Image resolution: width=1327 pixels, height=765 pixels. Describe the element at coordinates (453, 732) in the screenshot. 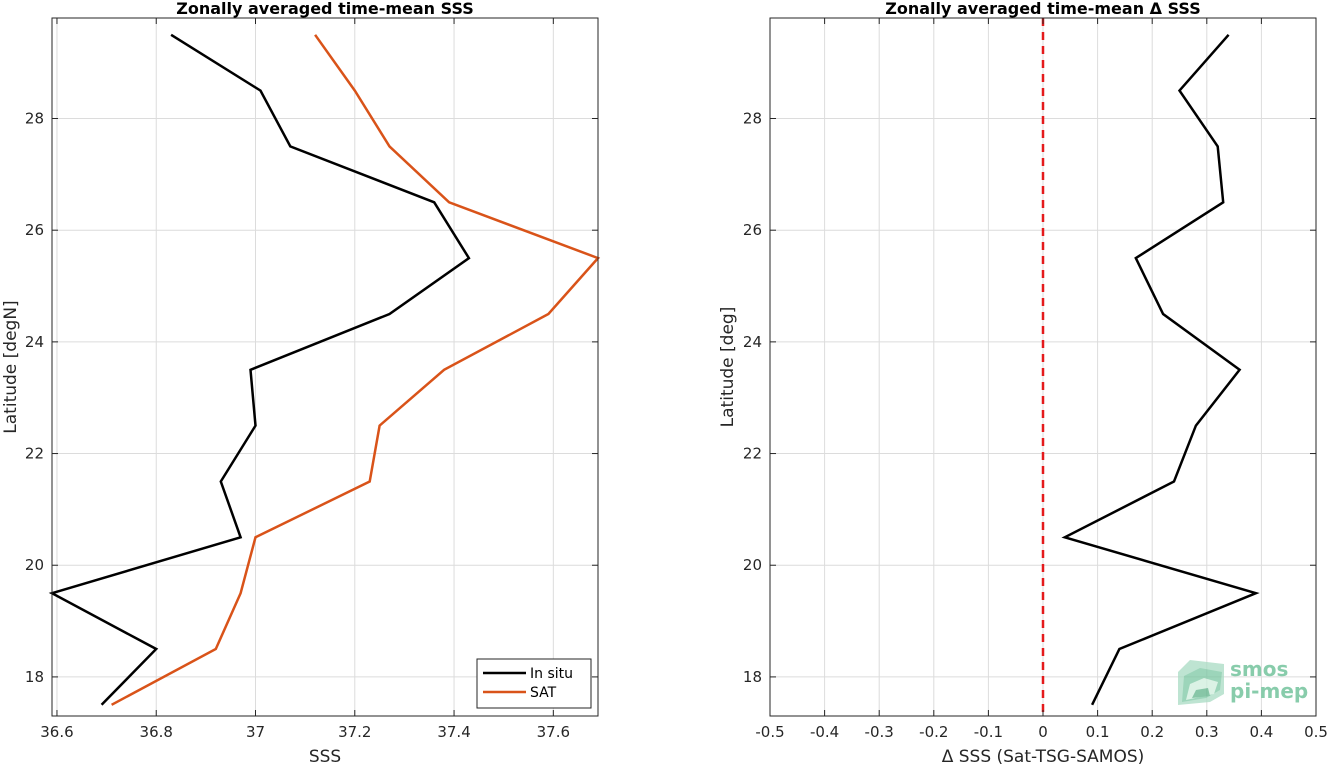

I see `left-x-tick-label: 37.4` at that location.